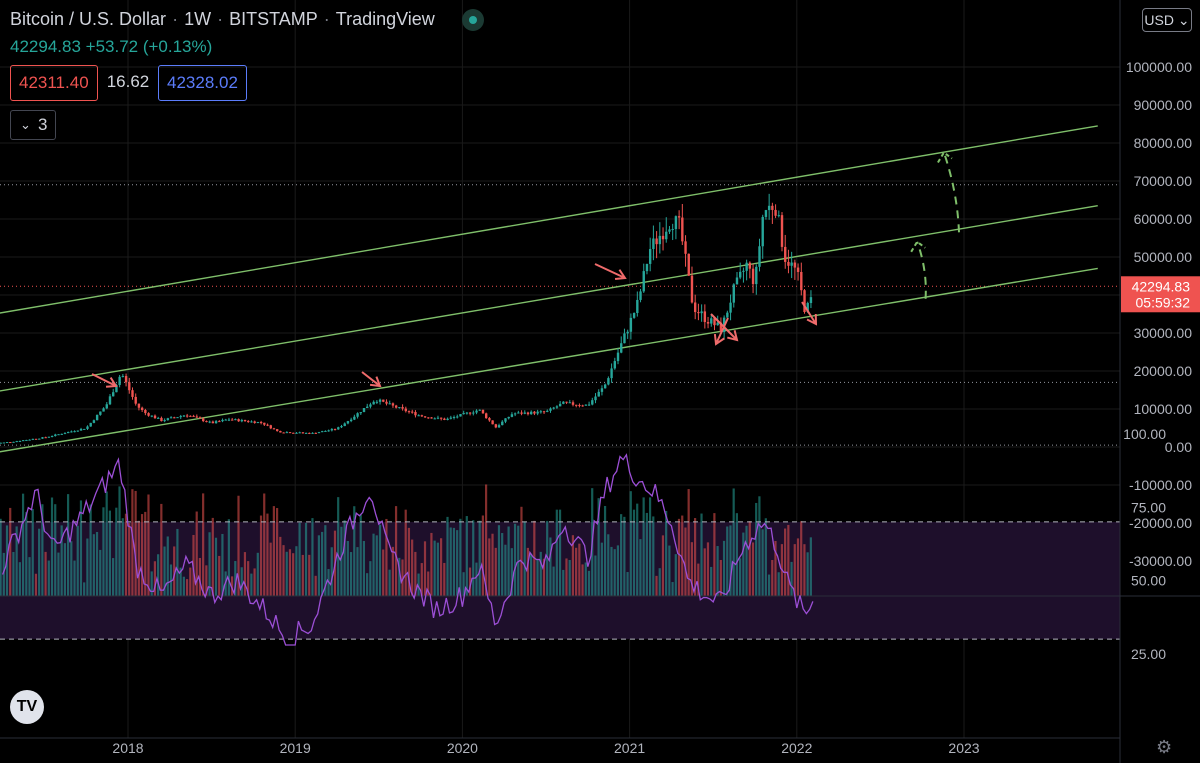  Describe the element at coordinates (54, 83) in the screenshot. I see `sell-price-button: 42311.40` at that location.